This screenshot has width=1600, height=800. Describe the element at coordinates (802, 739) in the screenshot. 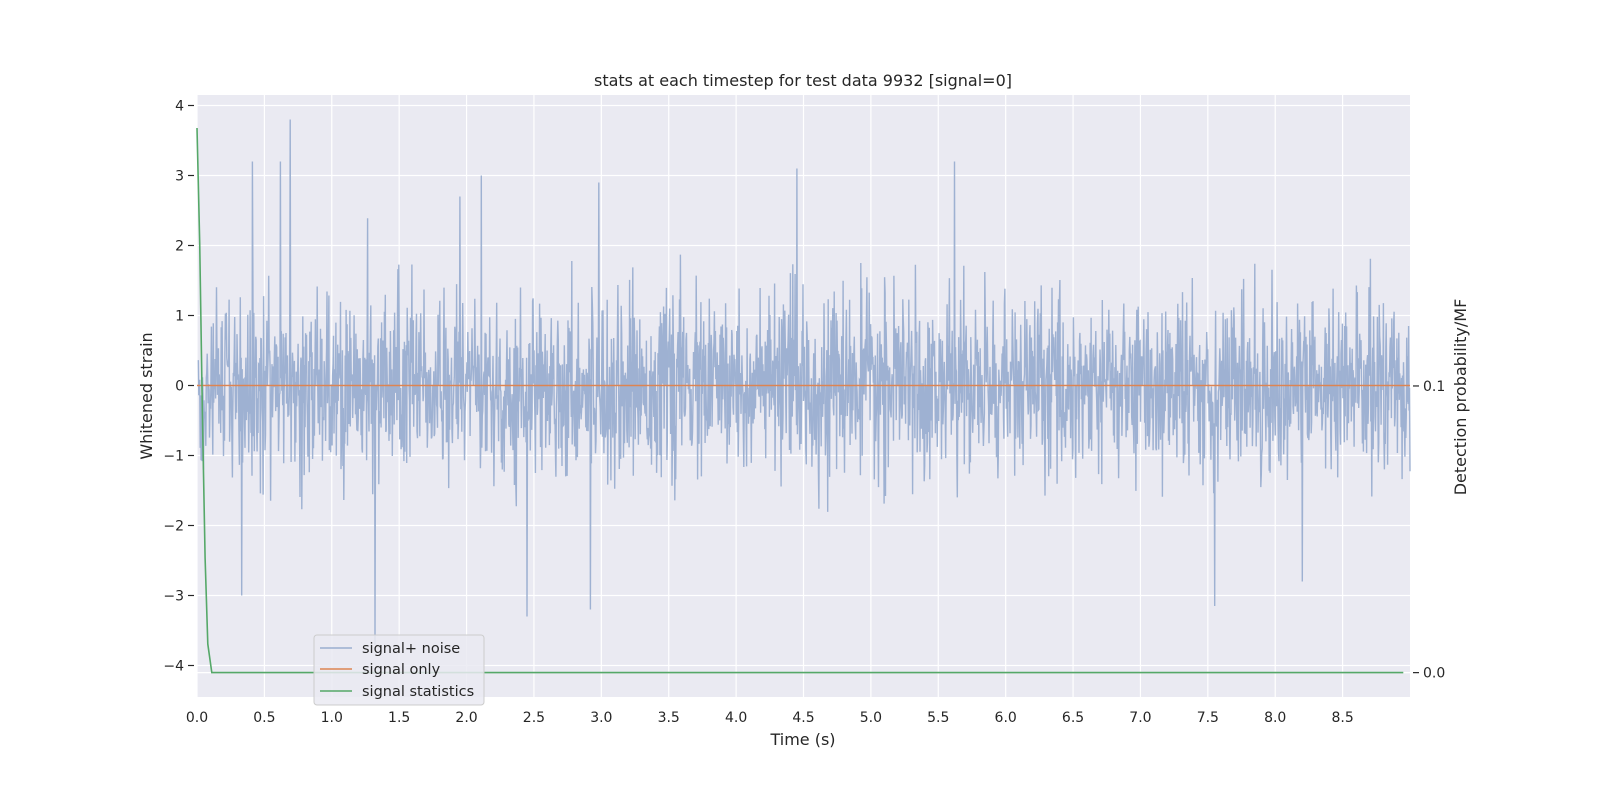

I see `x-axis-label: Time (s)` at that location.